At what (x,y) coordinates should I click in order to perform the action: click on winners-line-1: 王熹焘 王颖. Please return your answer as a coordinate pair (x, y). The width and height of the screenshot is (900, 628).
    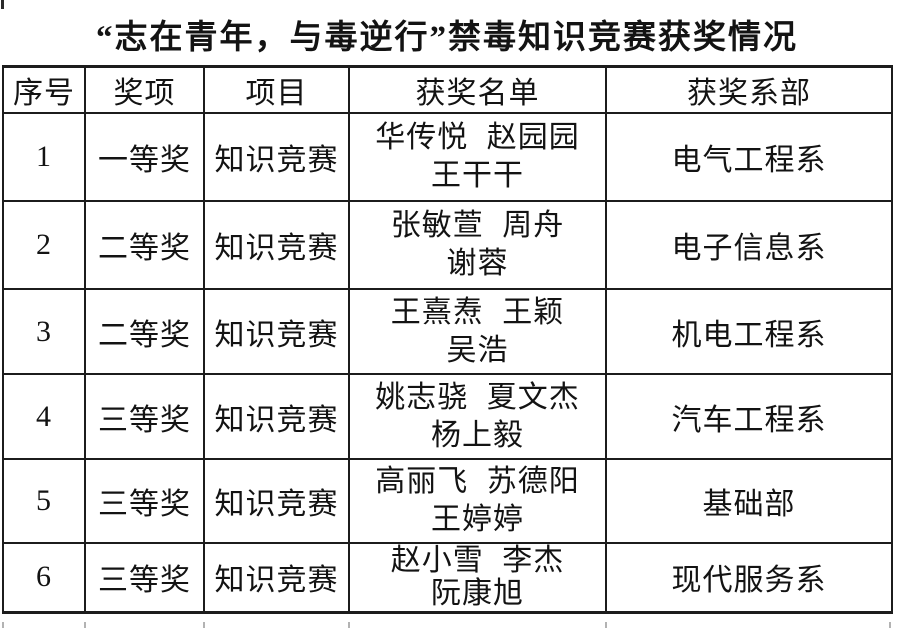
    Looking at the image, I should click on (477, 312).